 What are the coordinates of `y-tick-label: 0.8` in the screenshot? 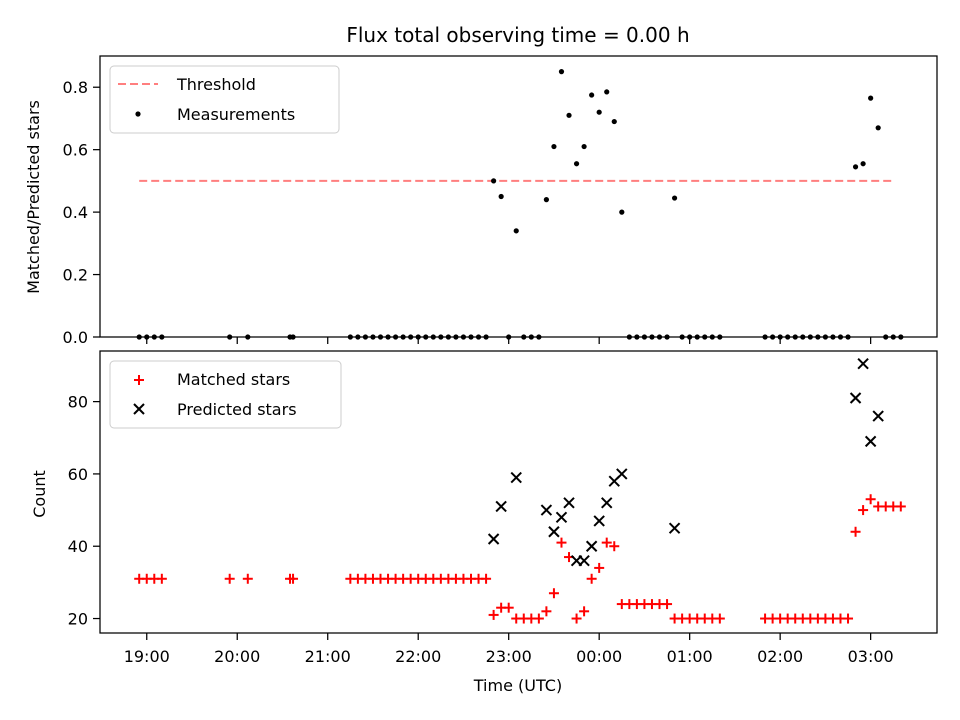 It's located at (75, 87).